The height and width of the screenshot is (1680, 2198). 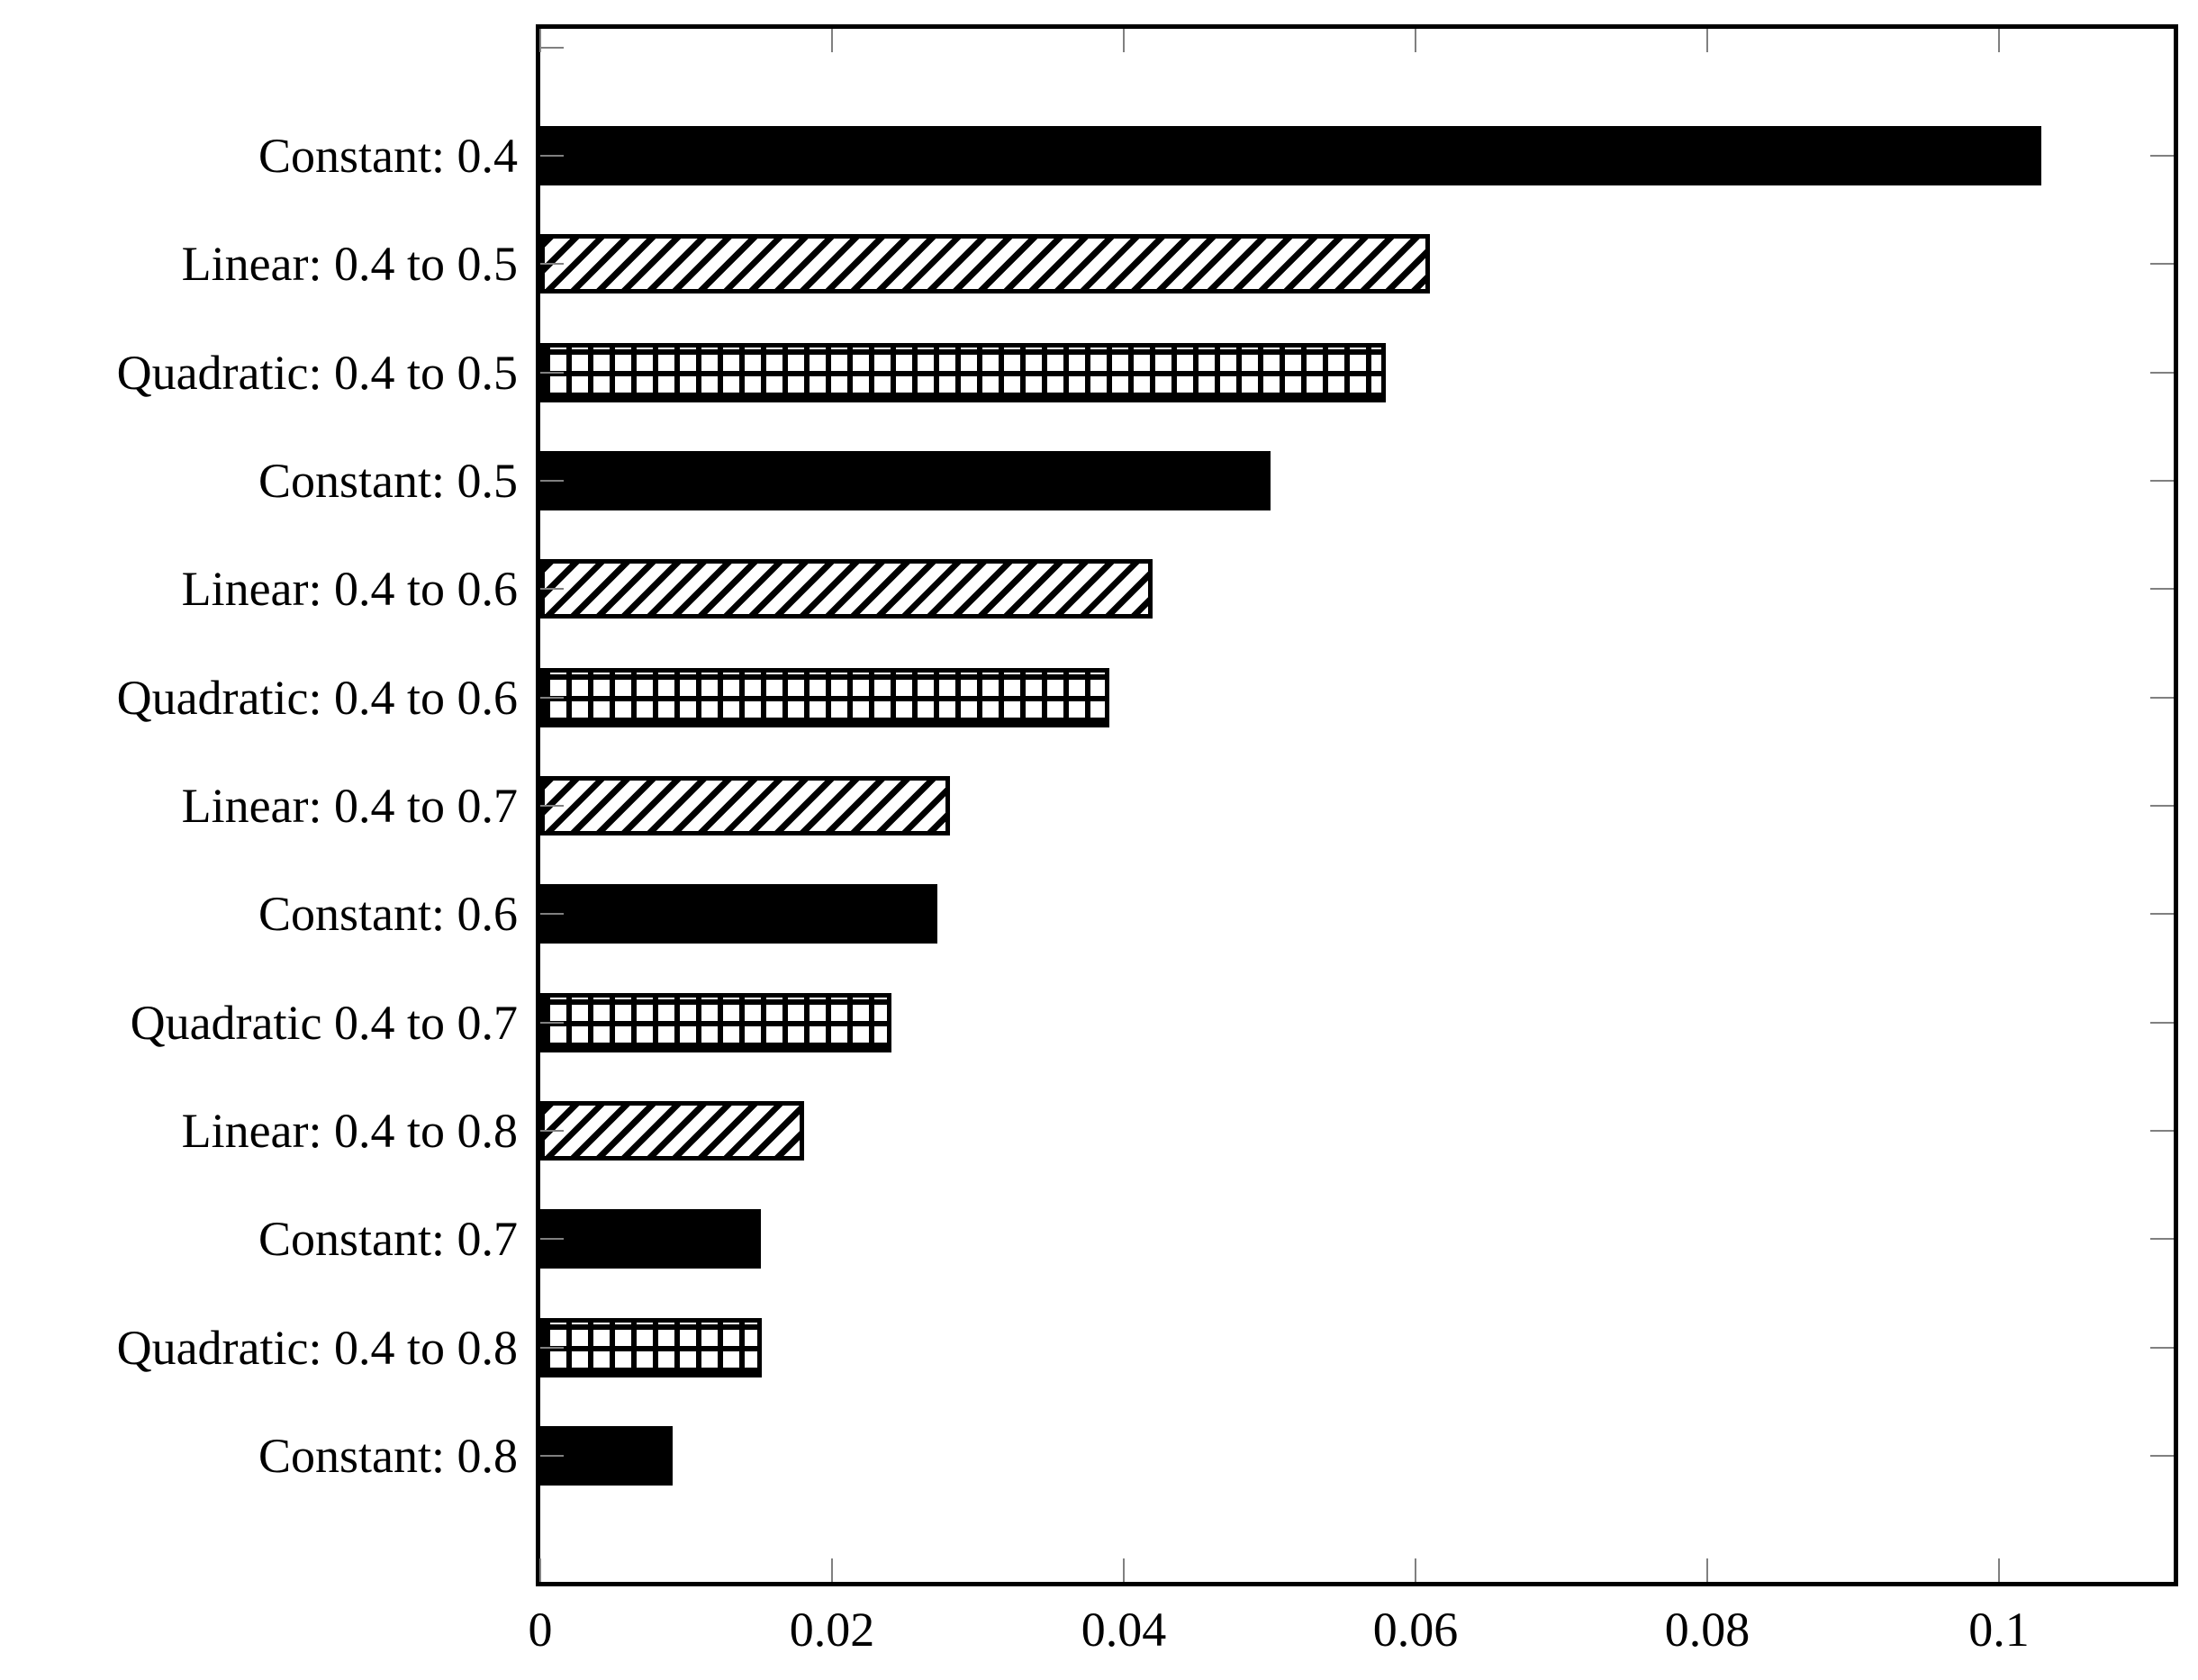 I want to click on category-label-constant-0.7: Constant: 0.7, so click(x=388, y=1239).